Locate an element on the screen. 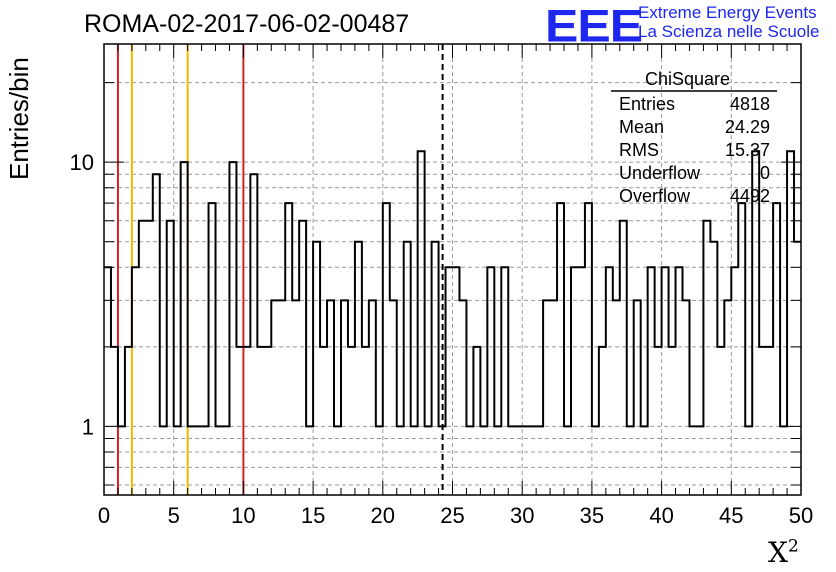  eee-logo: EEE is located at coordinates (594, 26).